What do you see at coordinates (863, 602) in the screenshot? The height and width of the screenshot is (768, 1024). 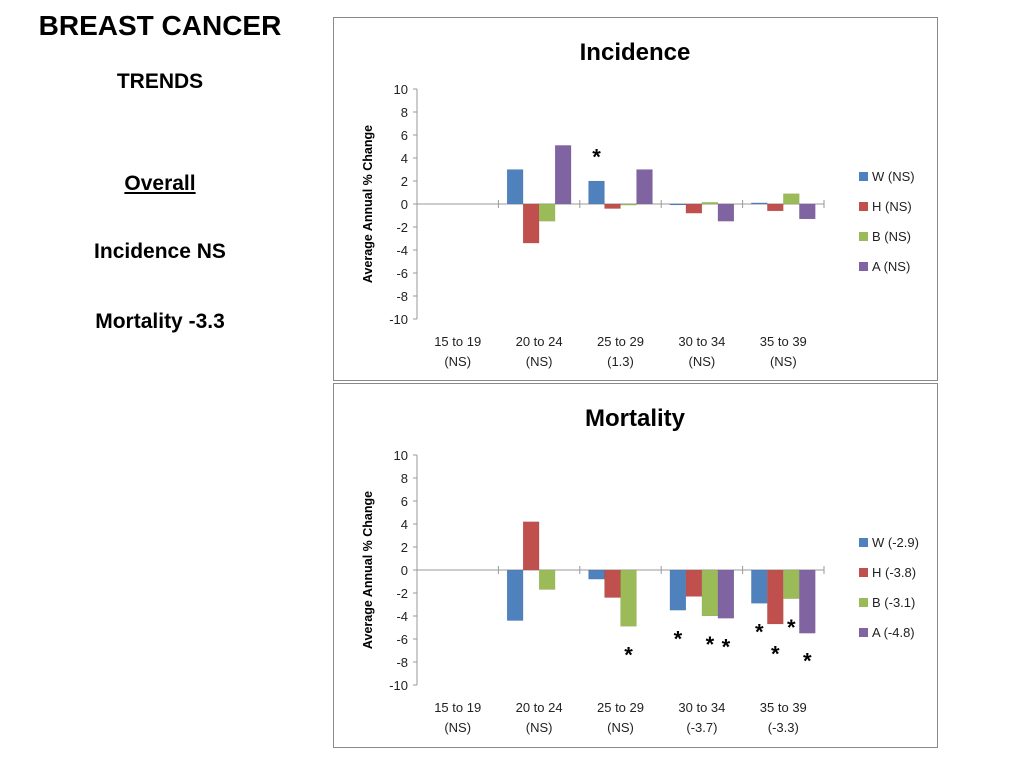 I see `mortality-legend-swatch-b` at bounding box center [863, 602].